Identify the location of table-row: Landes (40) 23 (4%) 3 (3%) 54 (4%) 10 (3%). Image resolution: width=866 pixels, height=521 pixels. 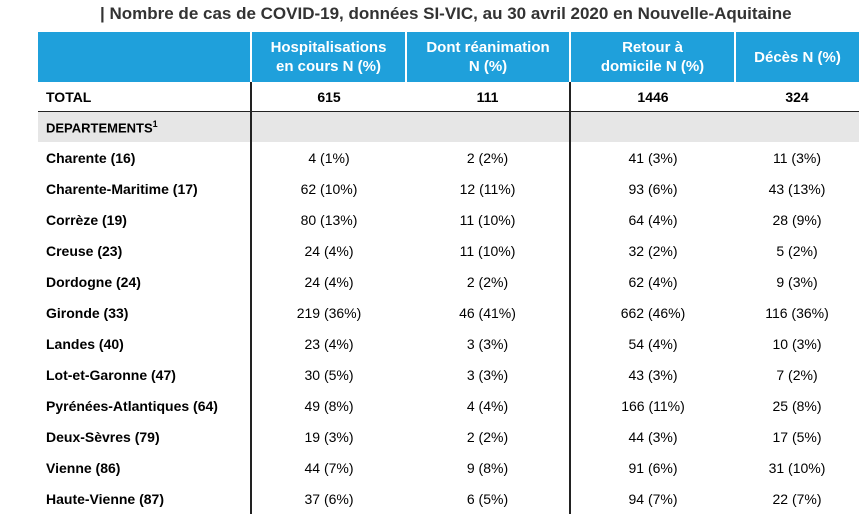
(448, 343).